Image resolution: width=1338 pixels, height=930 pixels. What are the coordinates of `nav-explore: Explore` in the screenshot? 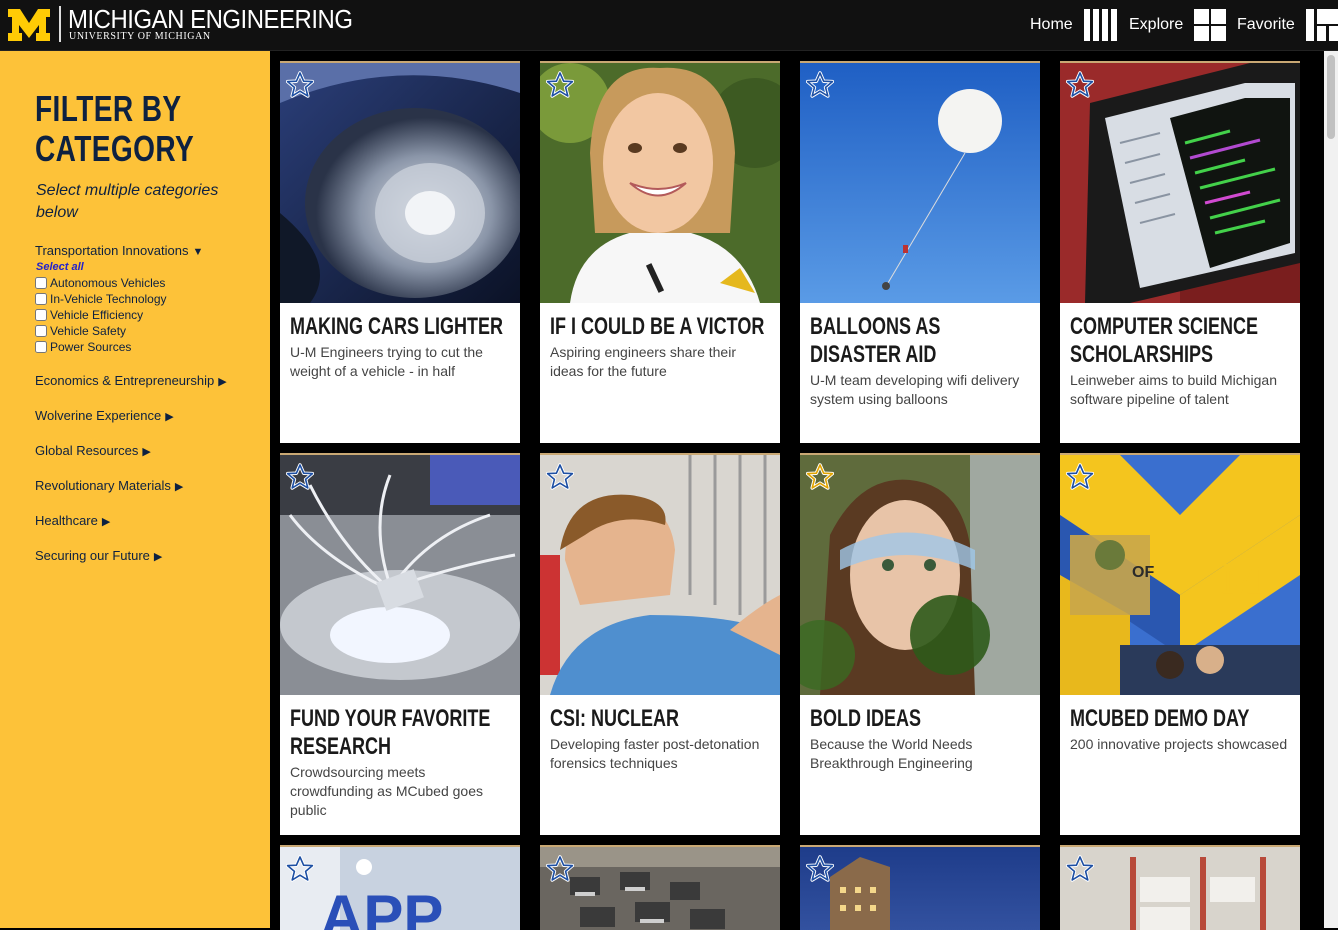 It's located at (1178, 25).